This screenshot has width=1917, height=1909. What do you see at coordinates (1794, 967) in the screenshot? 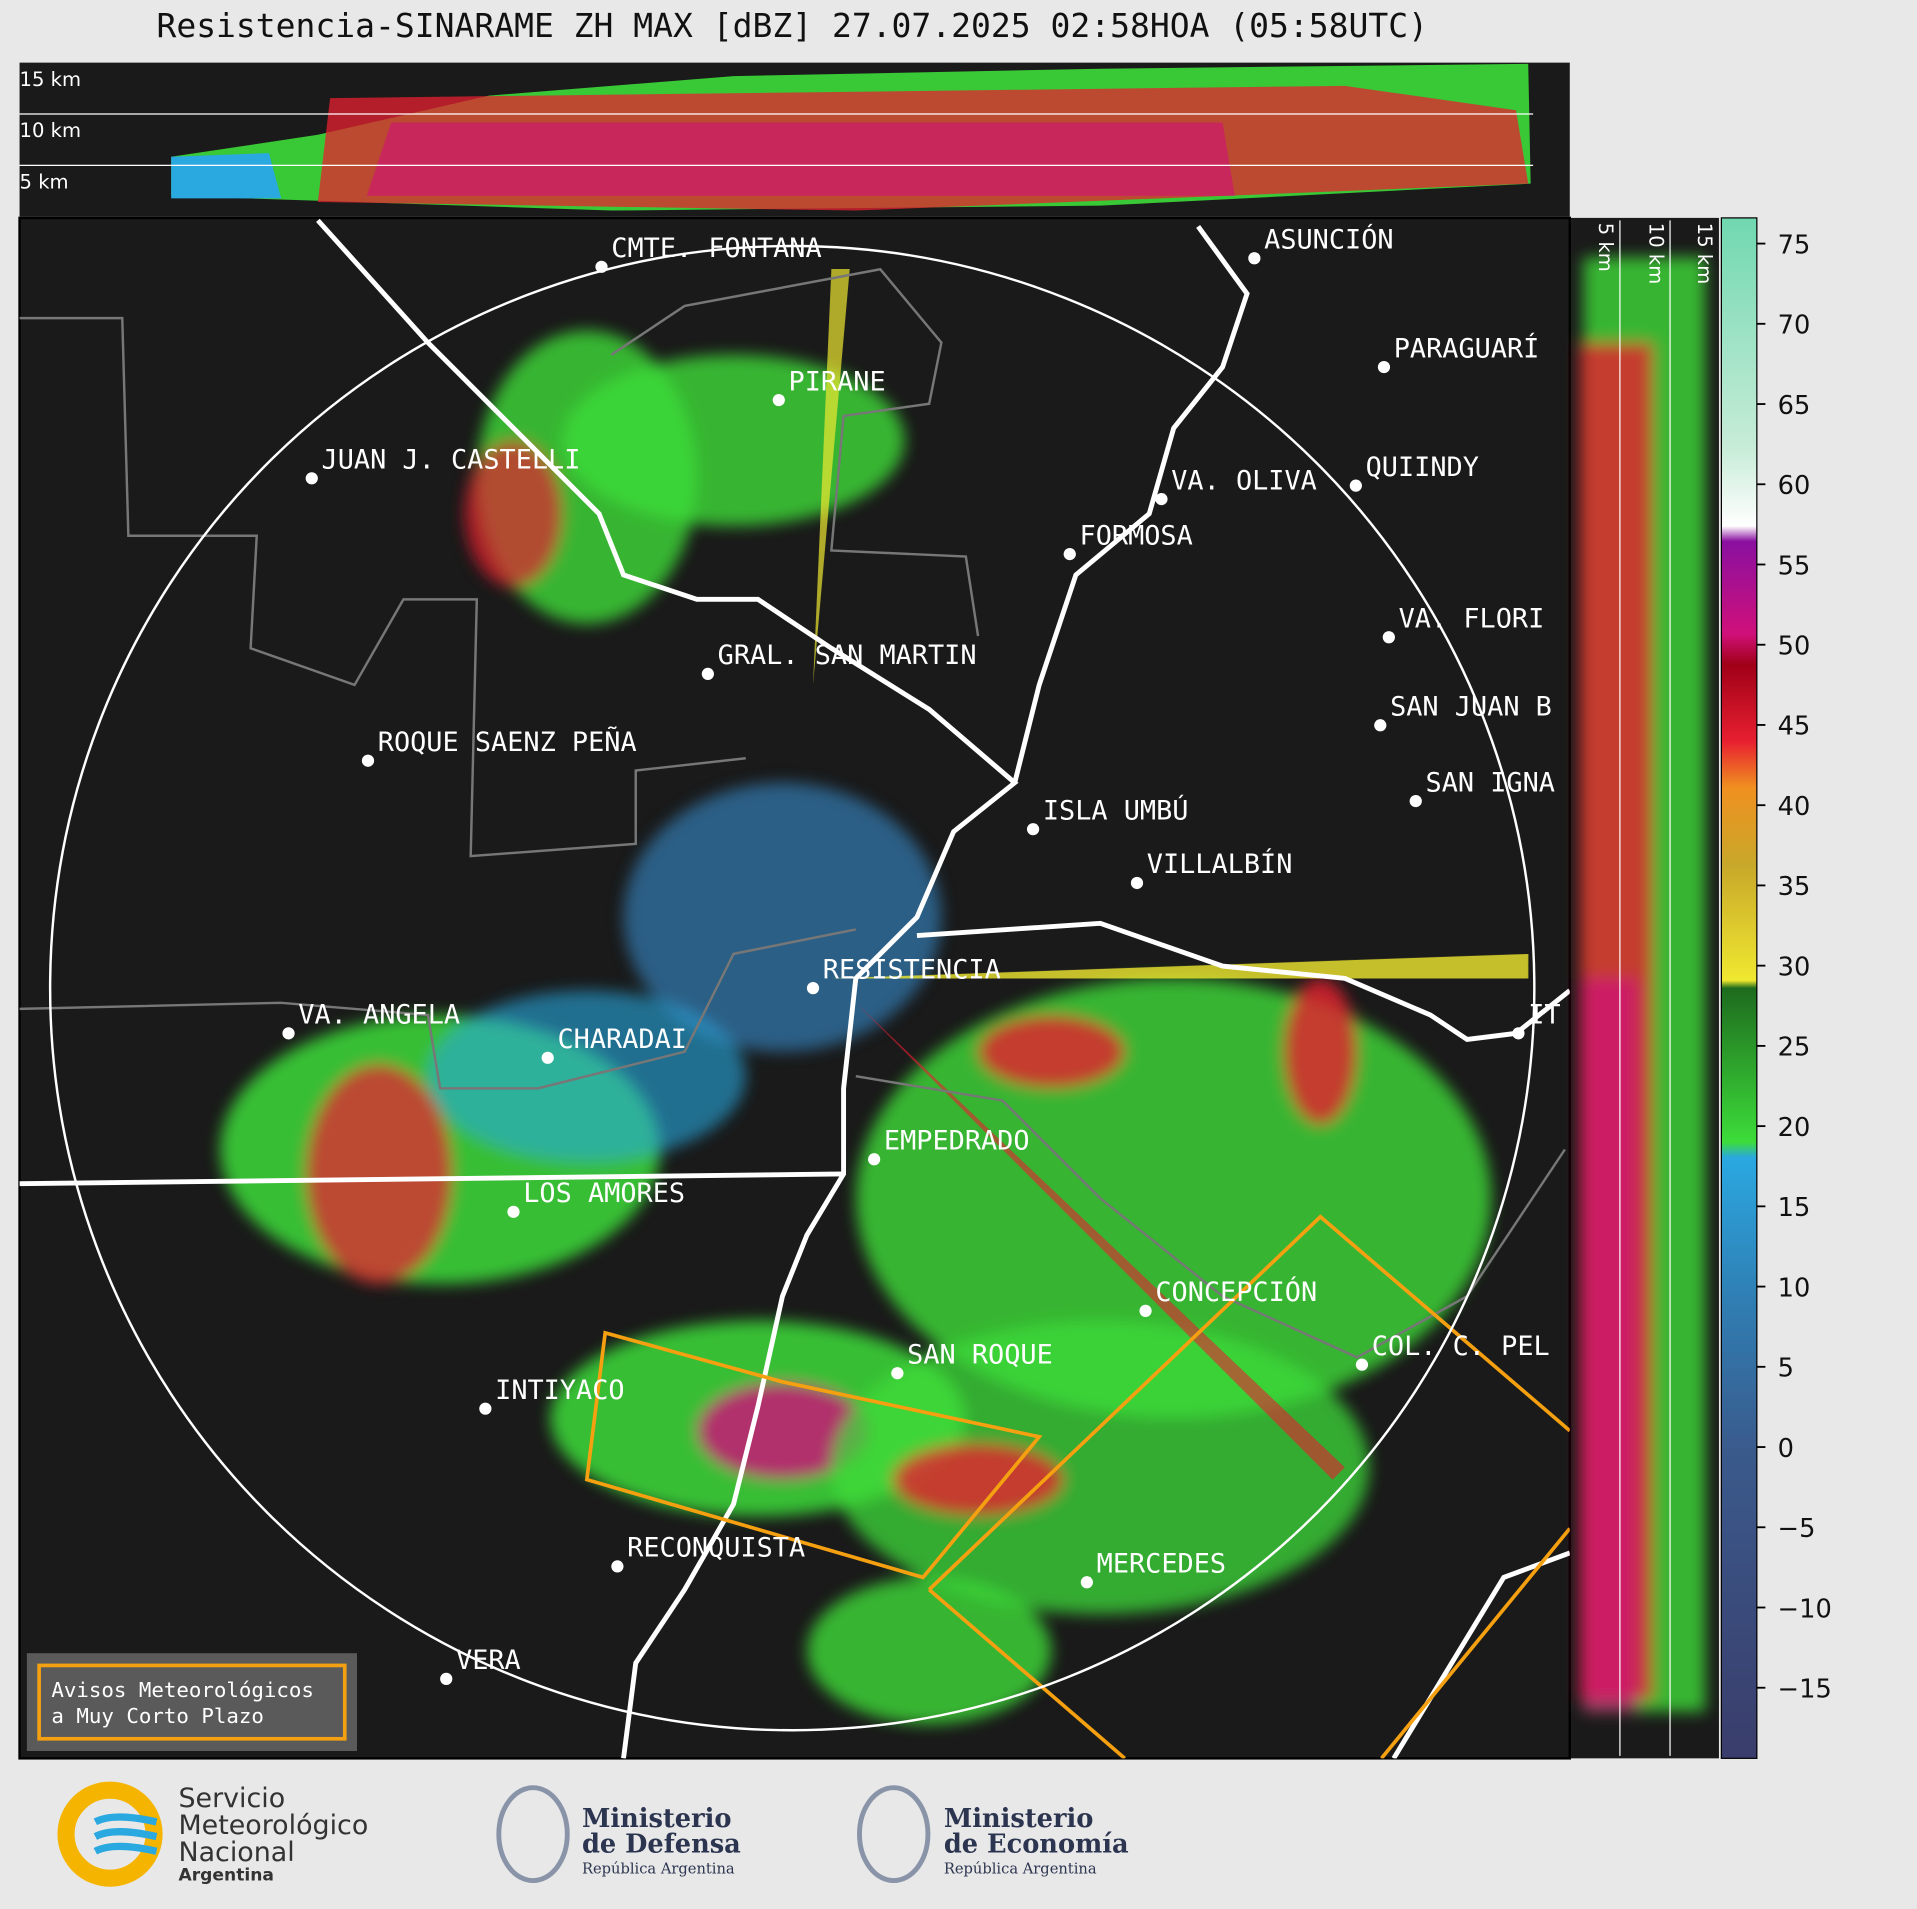
I see `colorbar-tick-label: 30` at bounding box center [1794, 967].